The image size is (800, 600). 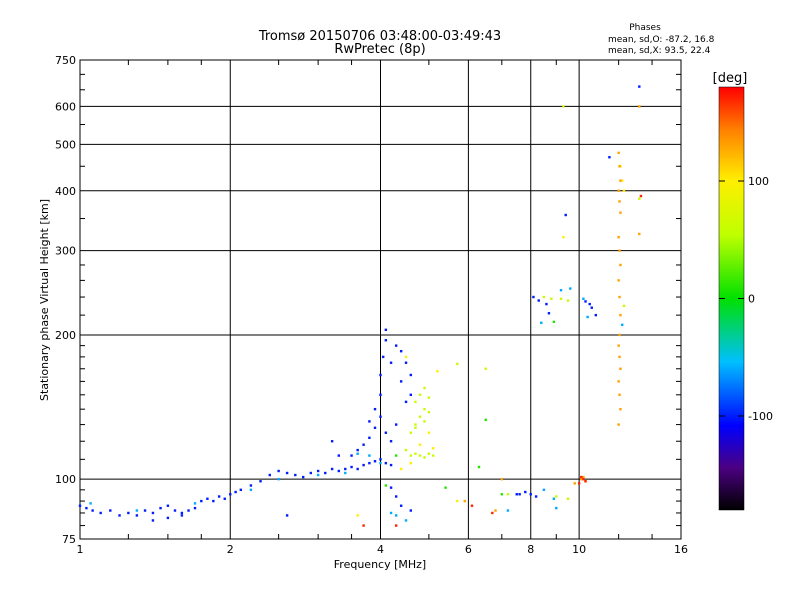 I want to click on chart-subtitle: RwPretec (8p), so click(x=379, y=49).